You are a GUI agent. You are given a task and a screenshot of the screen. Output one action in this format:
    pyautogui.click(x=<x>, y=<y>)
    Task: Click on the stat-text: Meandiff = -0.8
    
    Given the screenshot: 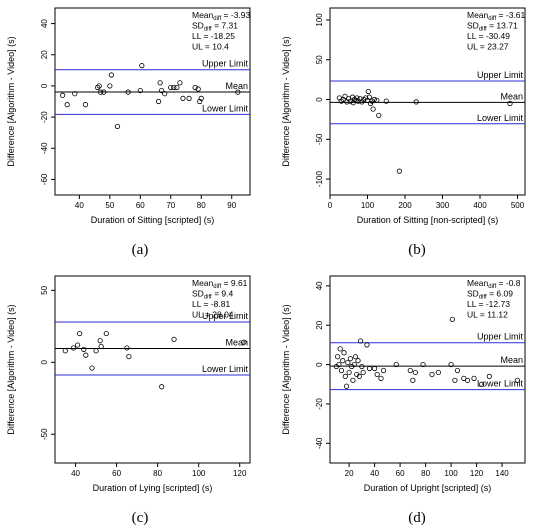 What is the action you would take?
    pyautogui.click(x=494, y=284)
    